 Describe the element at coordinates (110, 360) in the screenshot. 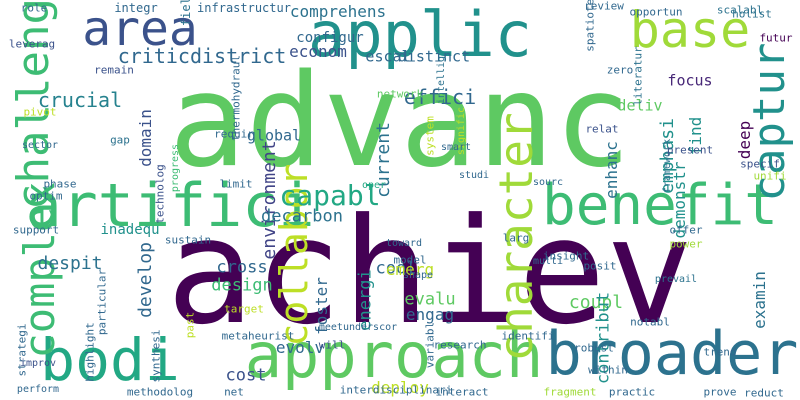

I see `word-bodi: bodi` at that location.